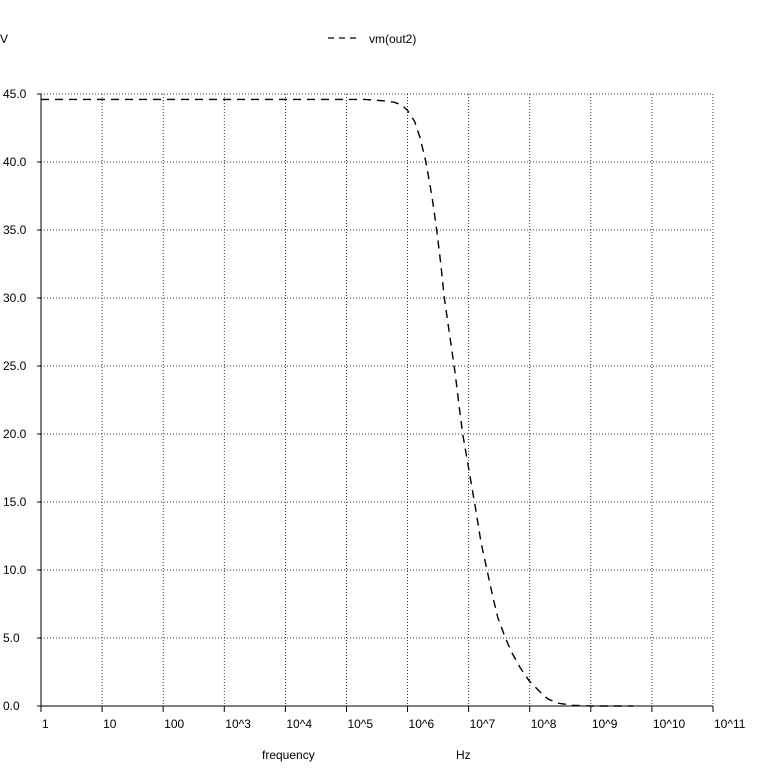 The image size is (776, 776). What do you see at coordinates (15, 570) in the screenshot?
I see `y-tick-label: 10.0` at bounding box center [15, 570].